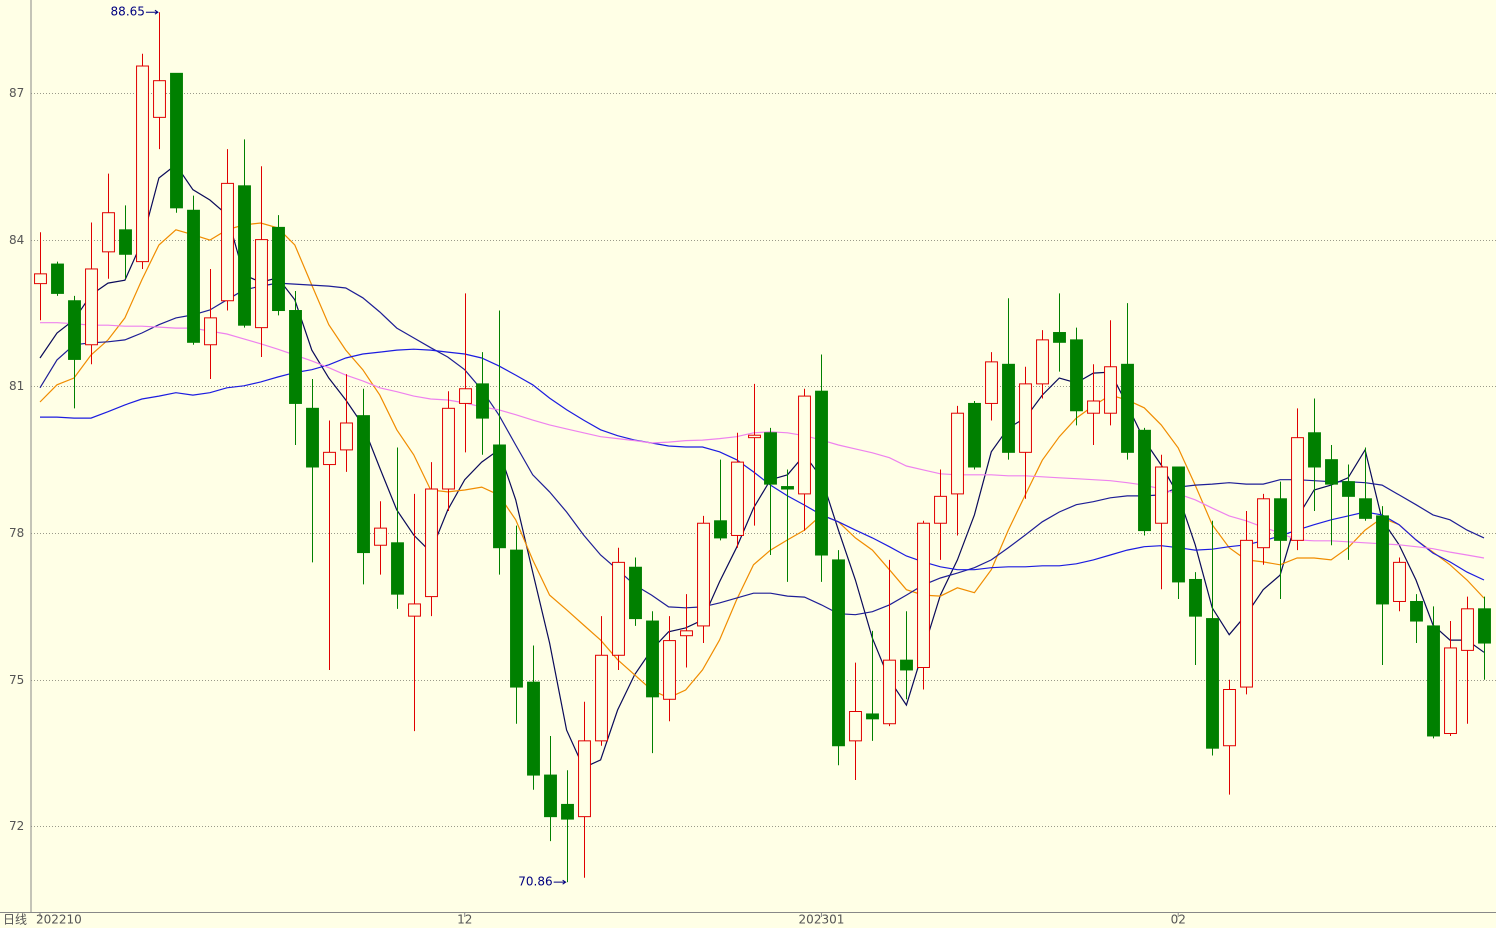  What do you see at coordinates (464, 920) in the screenshot?
I see `x-tick-label: 12` at bounding box center [464, 920].